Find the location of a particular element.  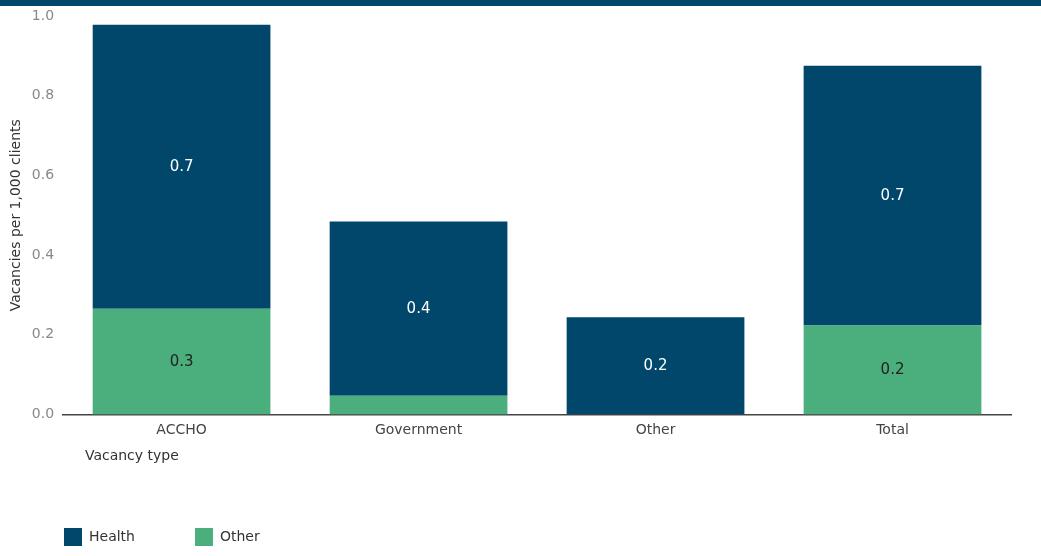

y-tick-label: 0.8 is located at coordinates (43, 94).